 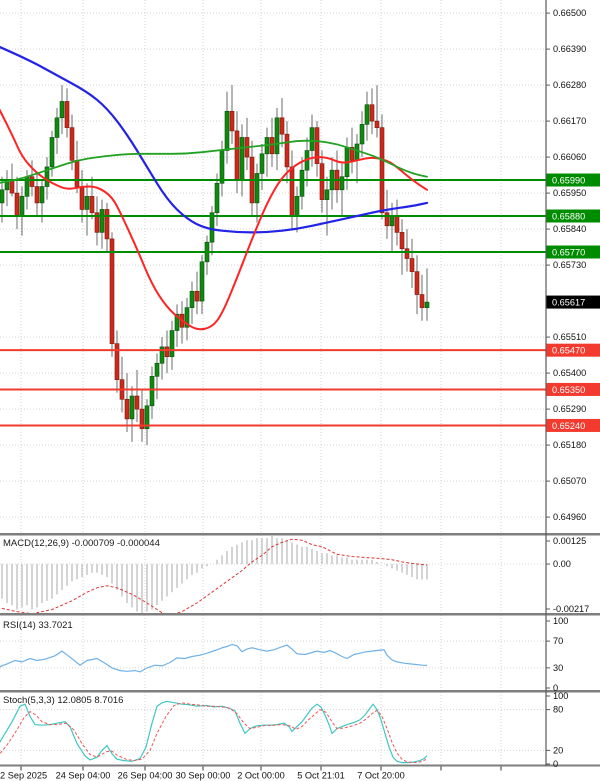 I want to click on macd-axis-label: -0.00217, so click(x=571, y=609).